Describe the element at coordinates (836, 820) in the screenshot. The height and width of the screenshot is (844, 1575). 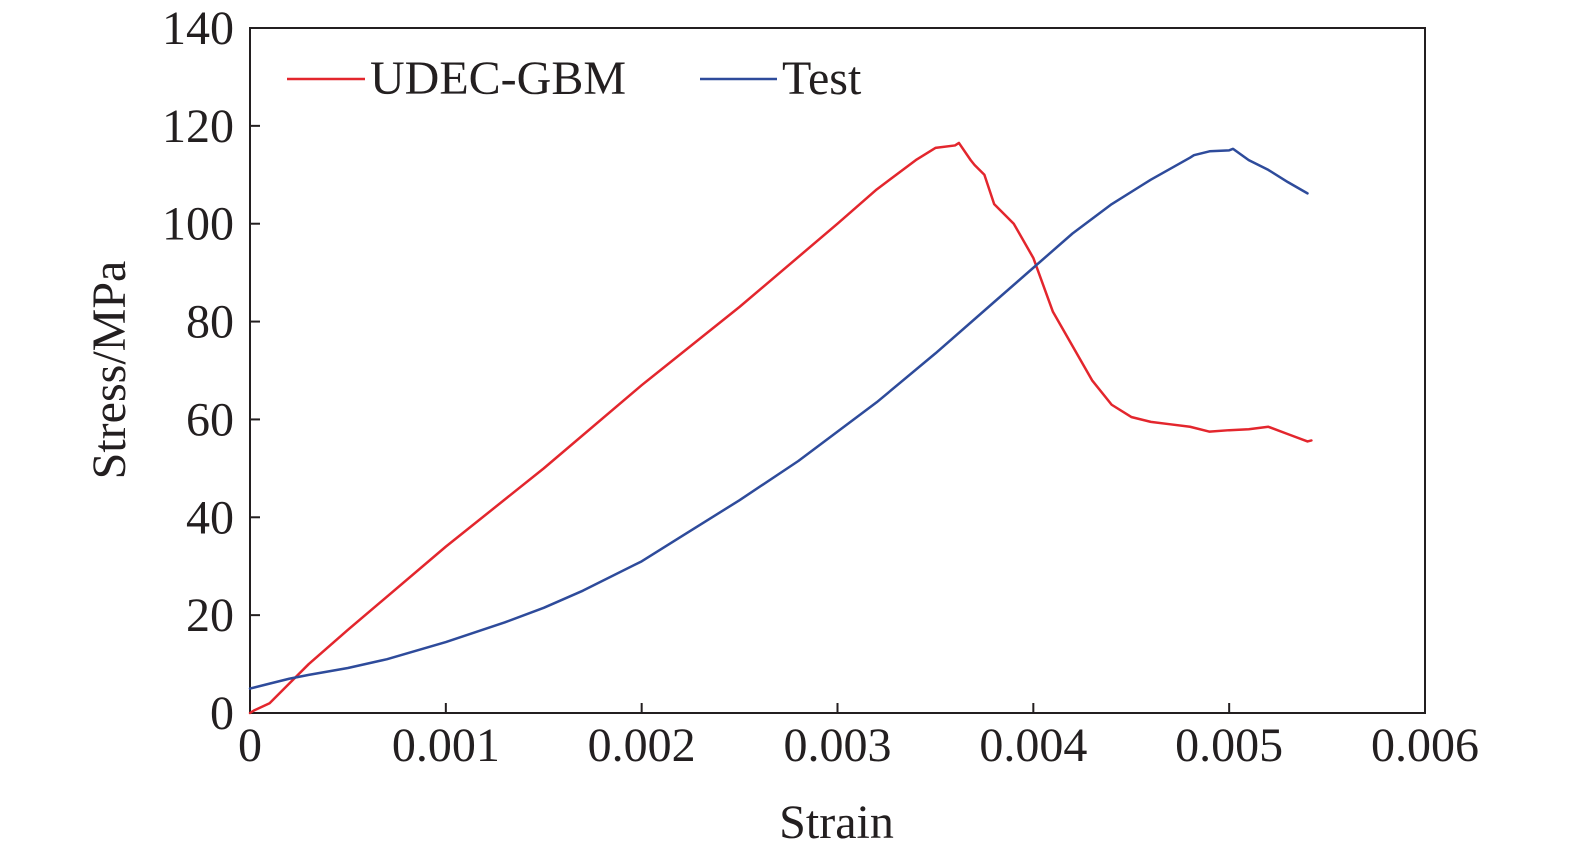
I see `x-axis-title: Strain` at that location.